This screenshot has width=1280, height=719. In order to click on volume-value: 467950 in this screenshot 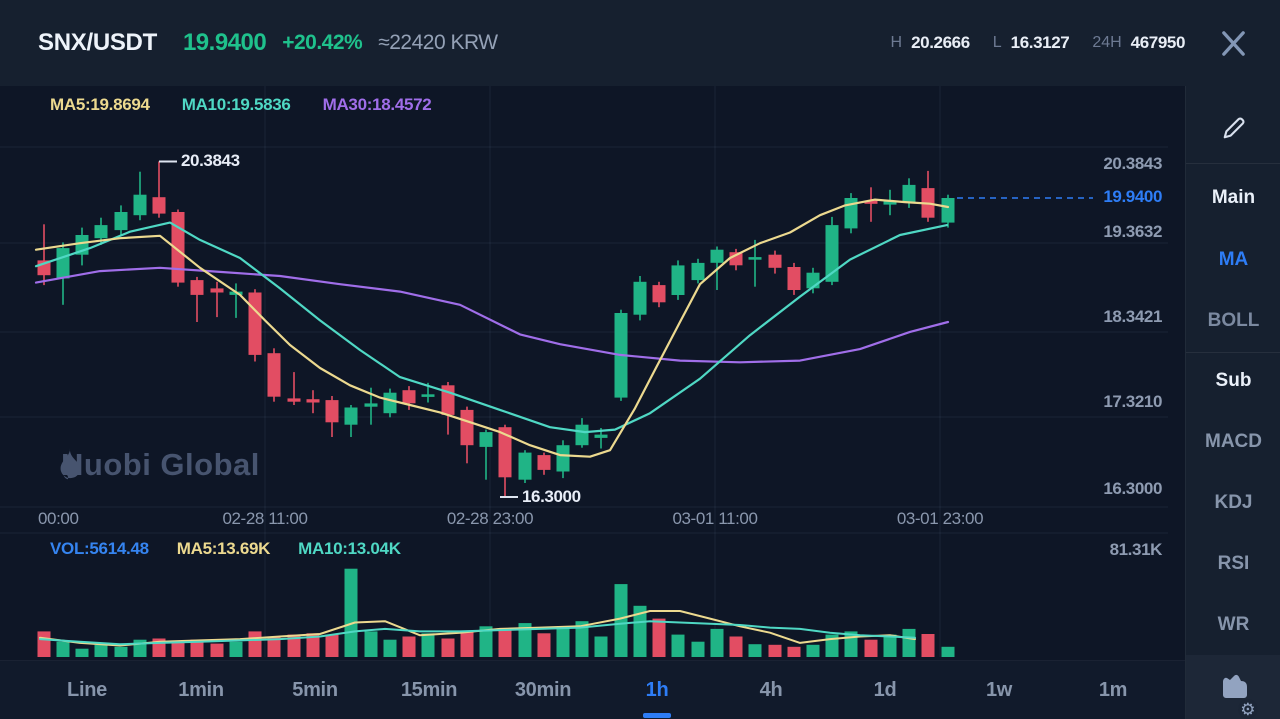, I will do `click(1158, 42)`.